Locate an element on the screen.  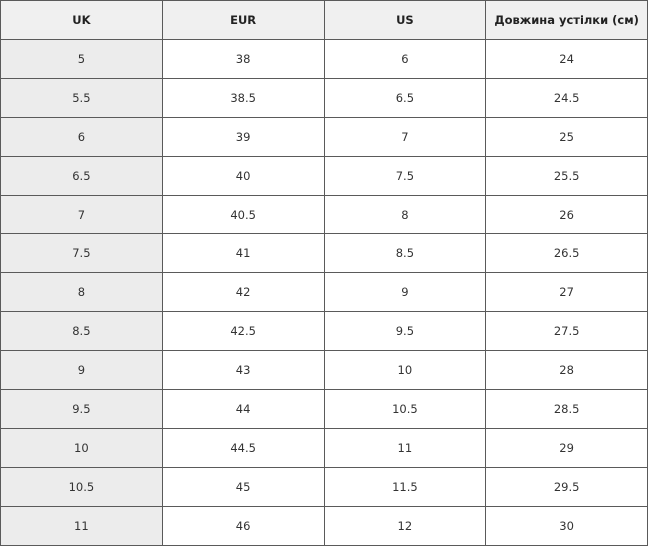
table-row: 6.5 40 7.5 25.5 is located at coordinates (324, 175).